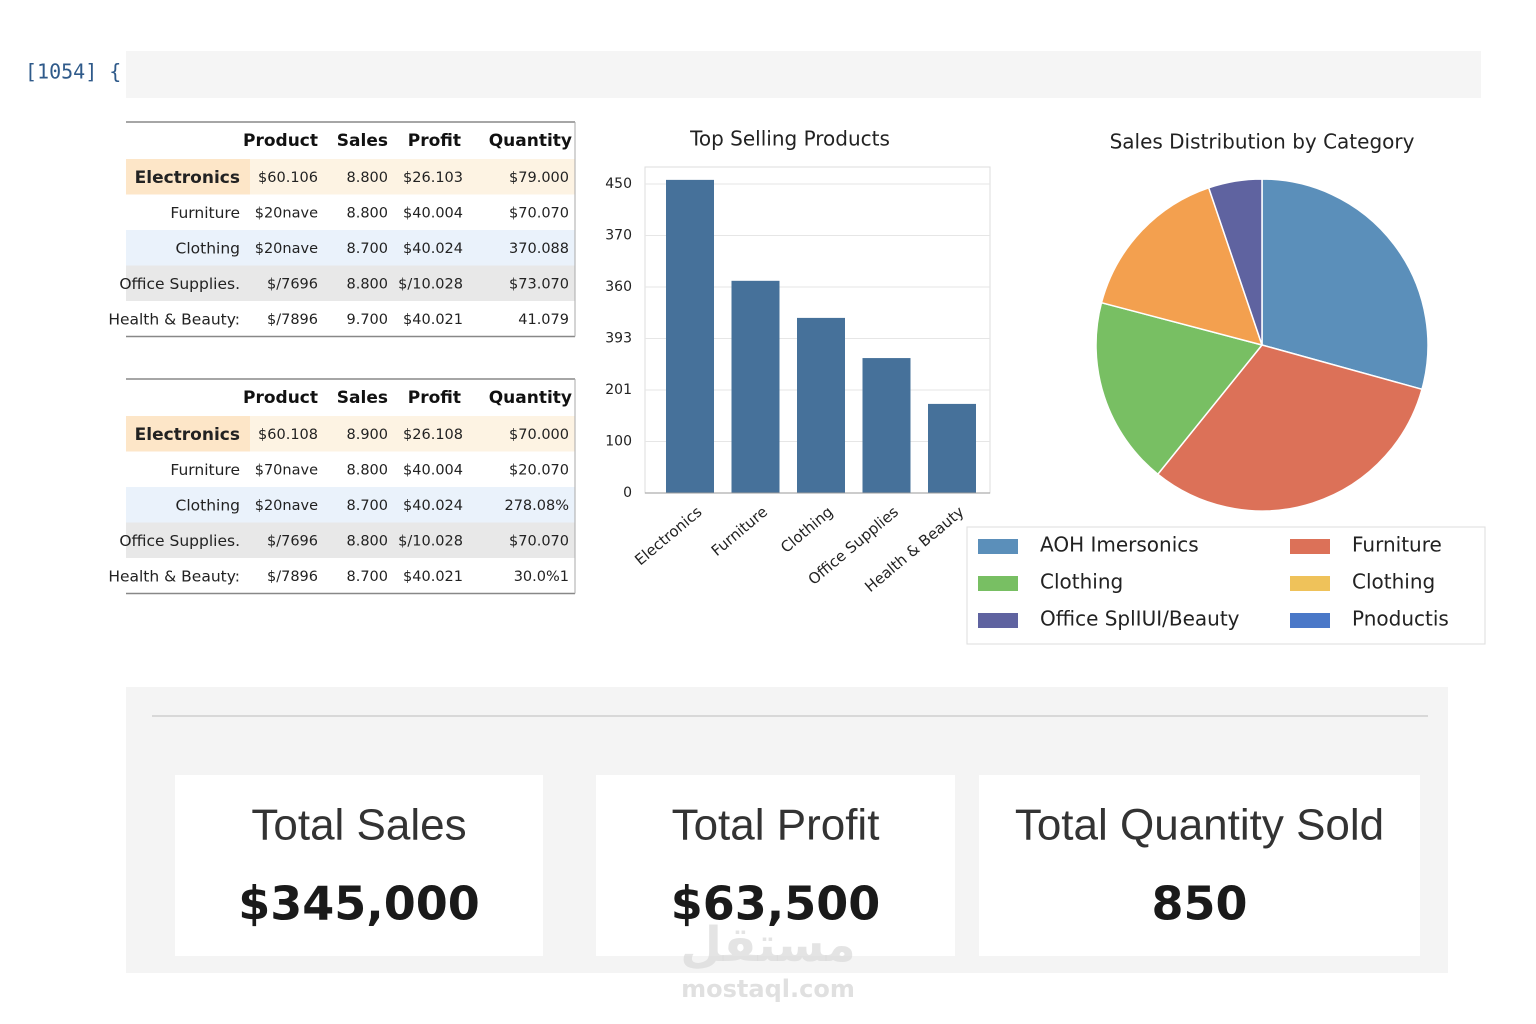  Describe the element at coordinates (1400, 619) in the screenshot. I see `legend-label: Pnoductis` at that location.